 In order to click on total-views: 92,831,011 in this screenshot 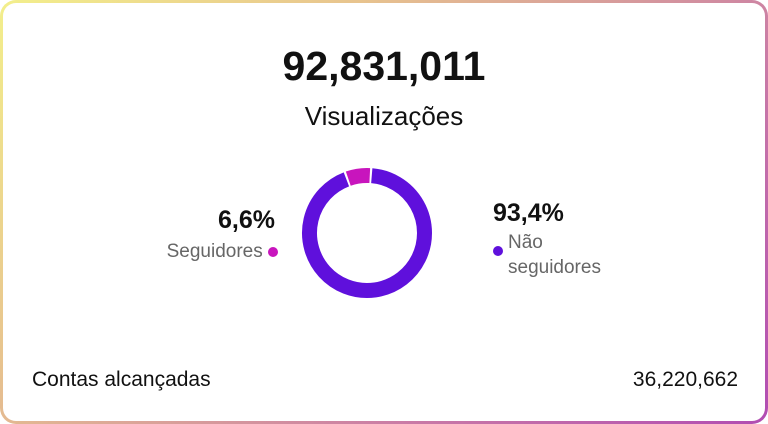, I will do `click(384, 66)`.